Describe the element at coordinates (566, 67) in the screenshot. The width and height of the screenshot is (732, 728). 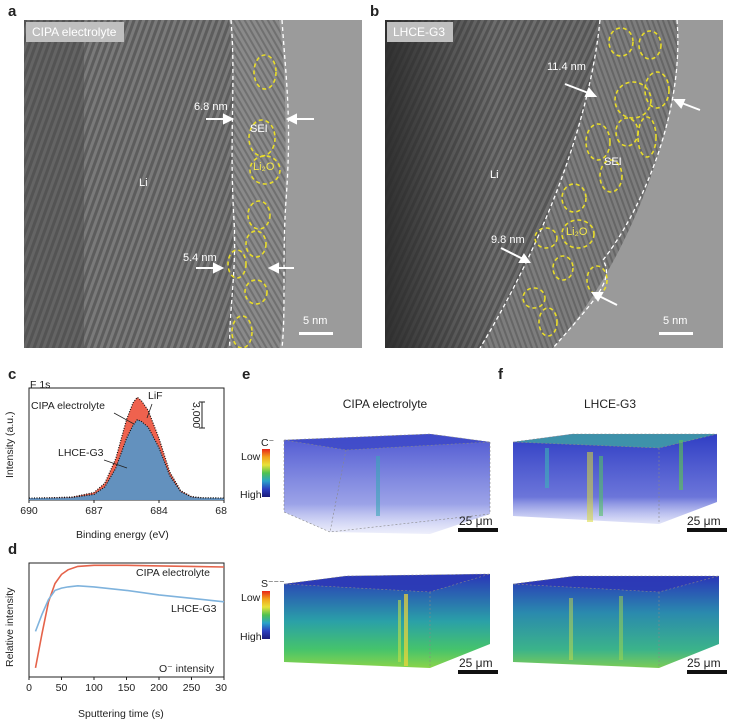
I see `thickness-b1: 11.4 nm` at that location.